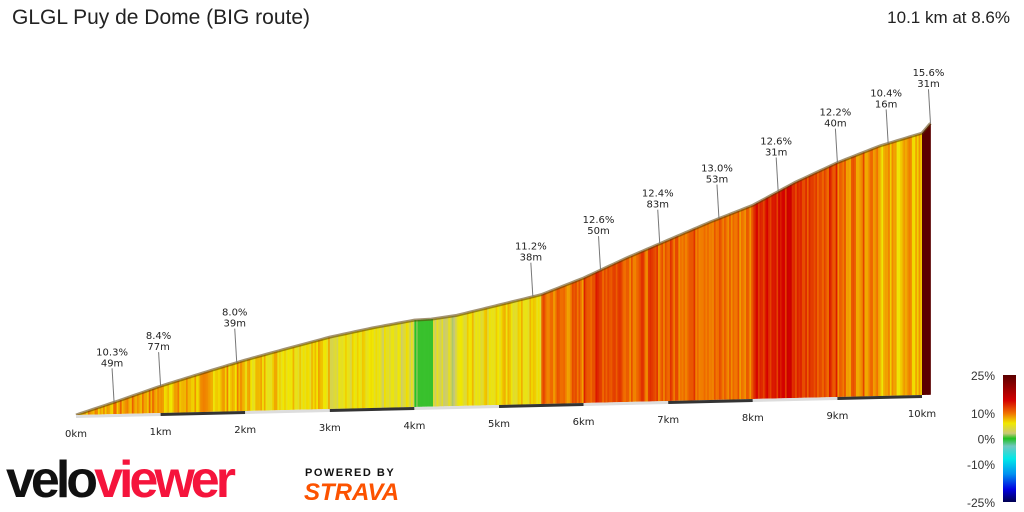 The image size is (1024, 512). What do you see at coordinates (532, 279) in the screenshot?
I see `annotation-leader` at bounding box center [532, 279].